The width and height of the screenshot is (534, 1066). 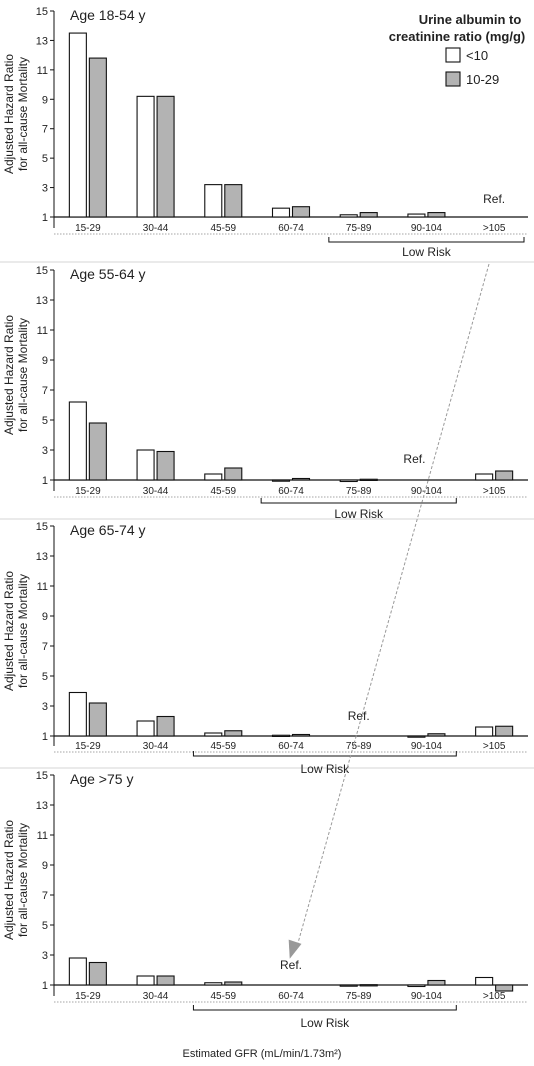 I want to click on legend-entry-label: <10, so click(x=477, y=55).